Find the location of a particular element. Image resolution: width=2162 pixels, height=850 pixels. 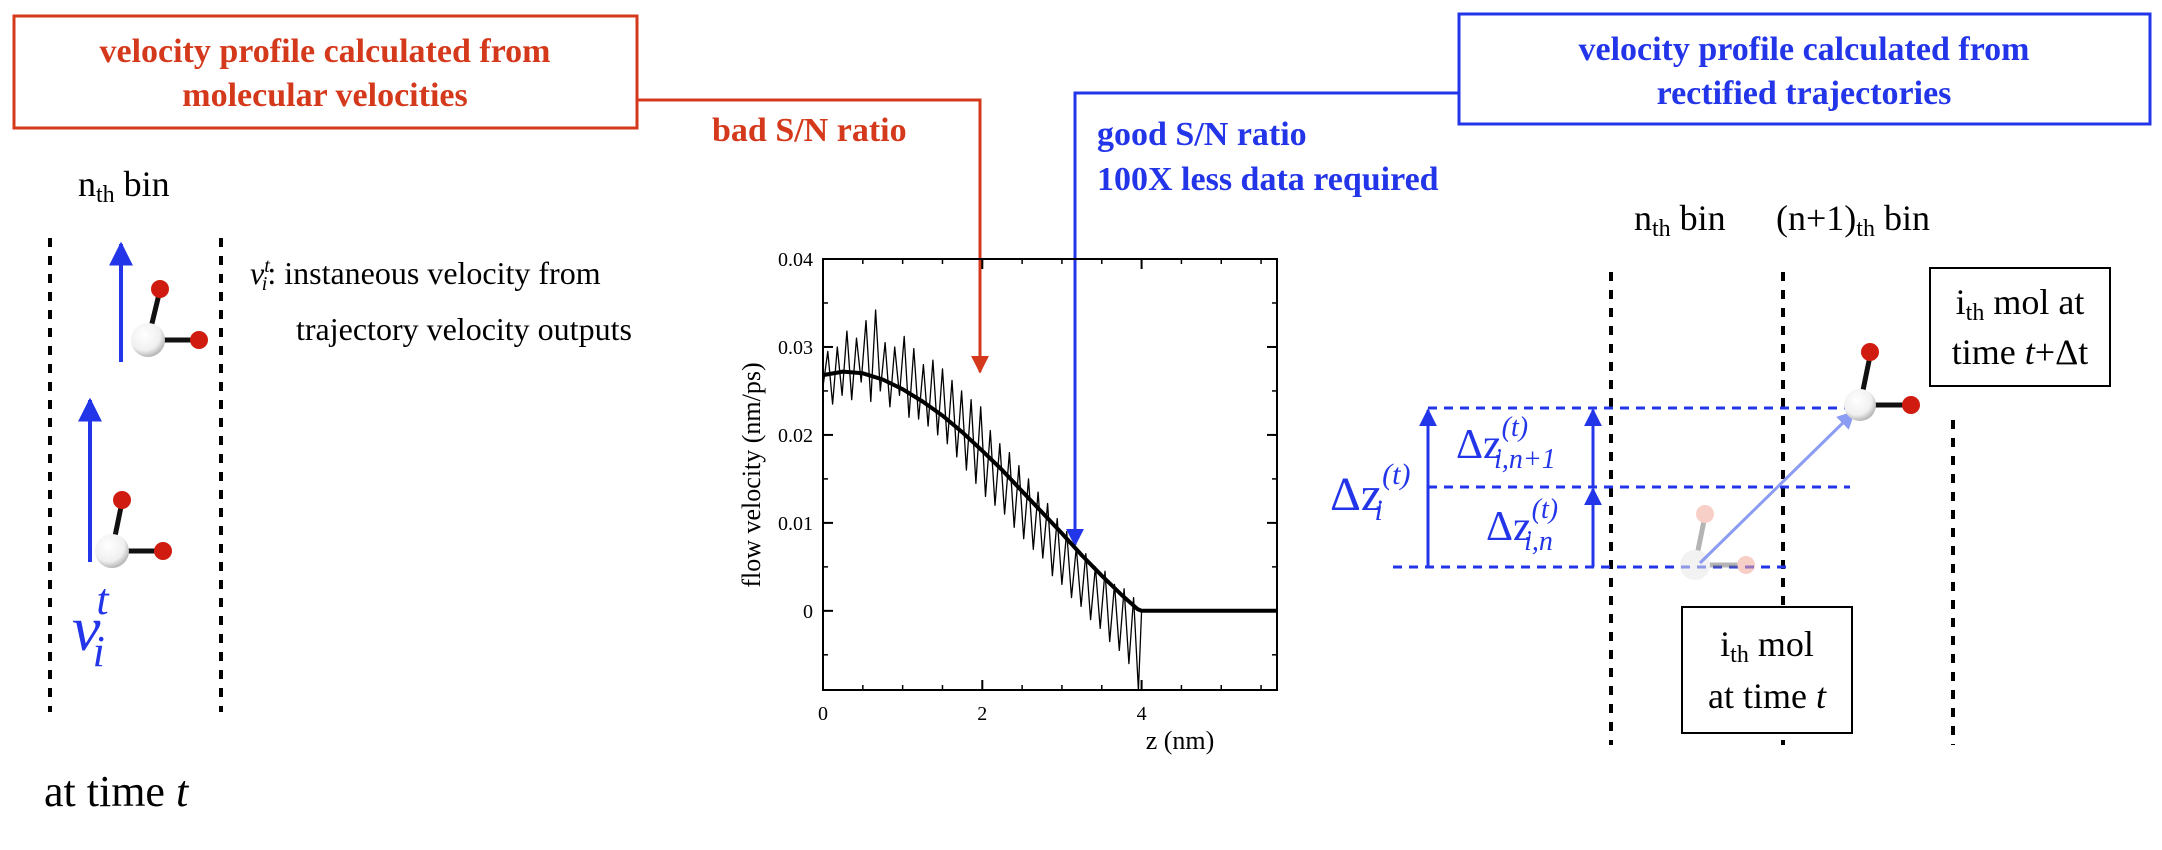

mol-at-tdt-box: ith mol at time t+Δt is located at coordinates (2020, 327).